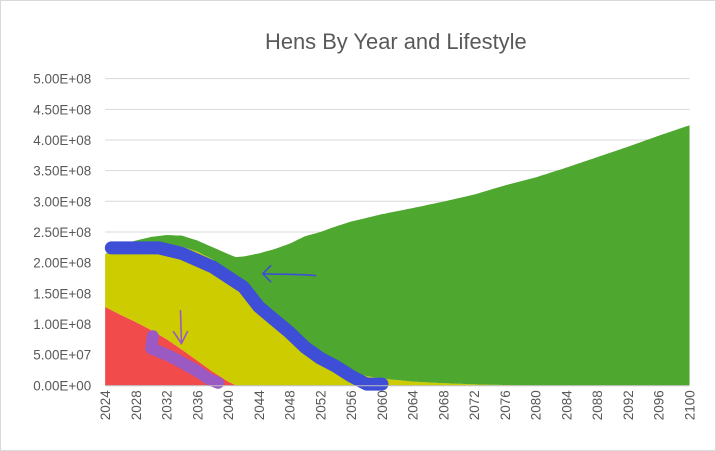 The width and height of the screenshot is (716, 451). Describe the element at coordinates (566, 405) in the screenshot. I see `x-tick-label: 2084` at that location.